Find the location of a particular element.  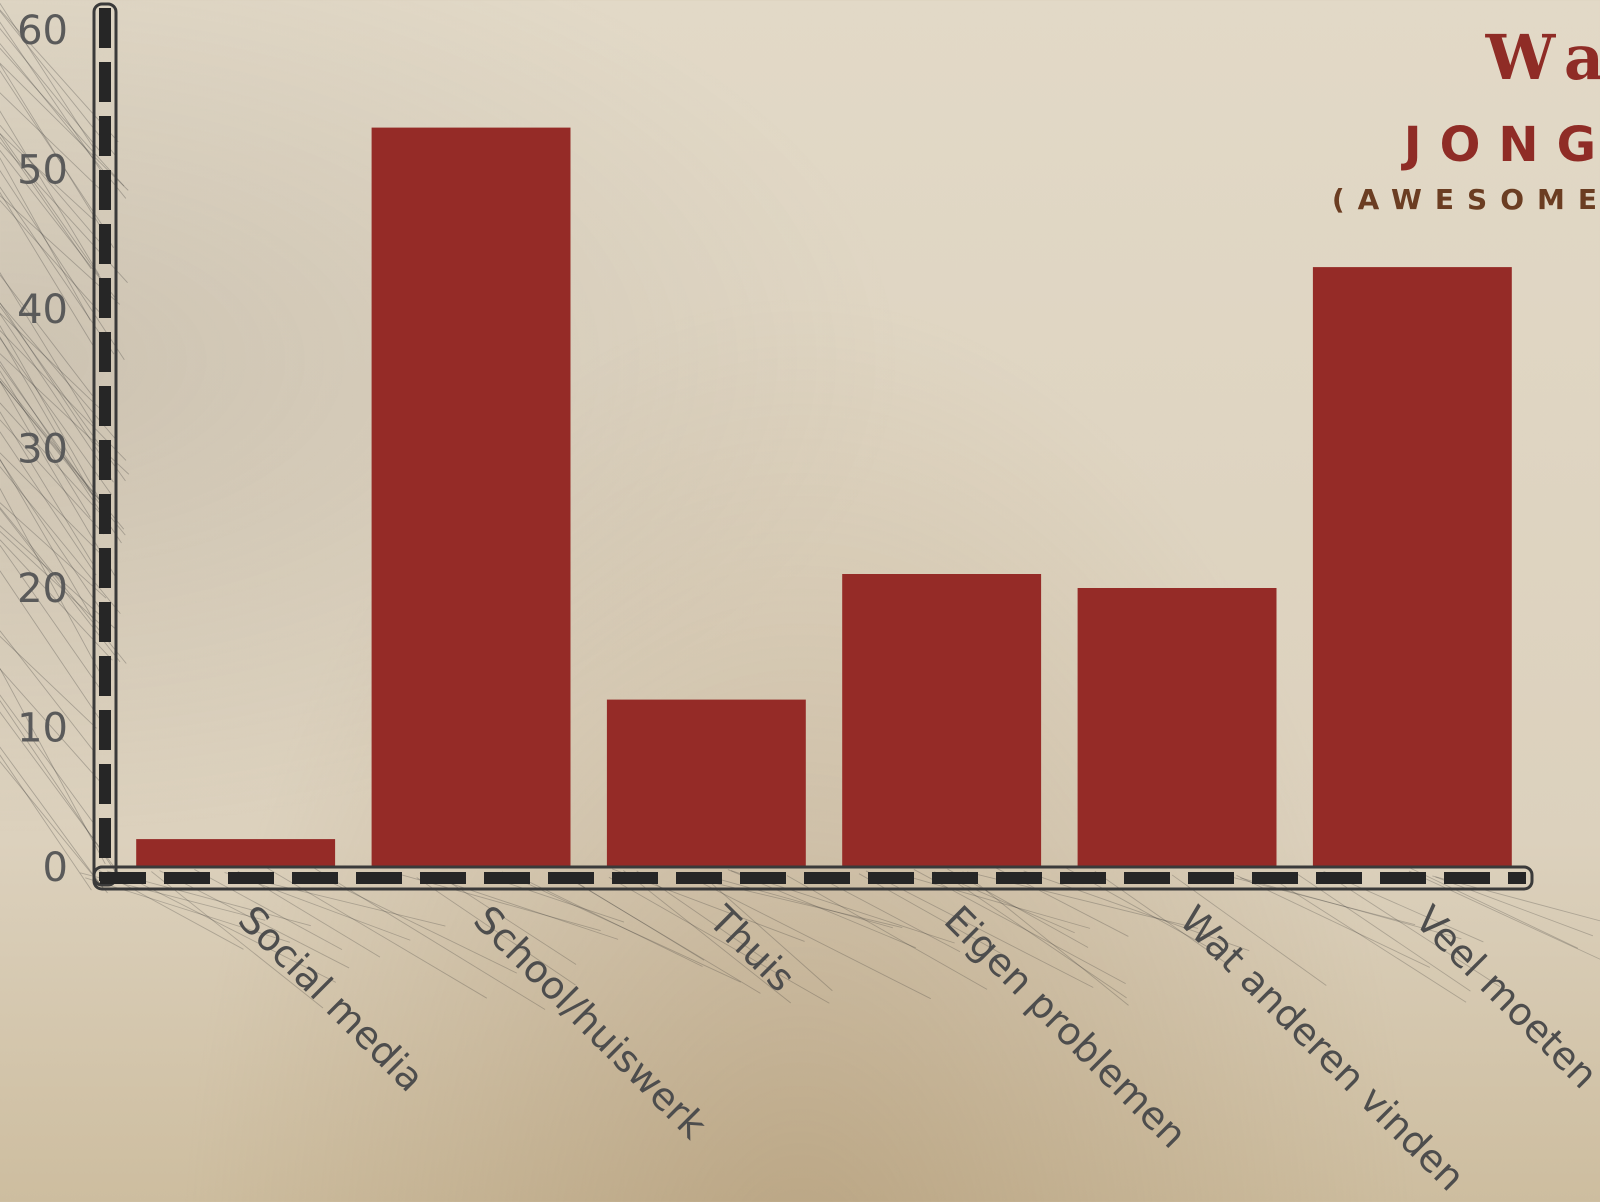

y-tick-label: 0 is located at coordinates (55, 868).